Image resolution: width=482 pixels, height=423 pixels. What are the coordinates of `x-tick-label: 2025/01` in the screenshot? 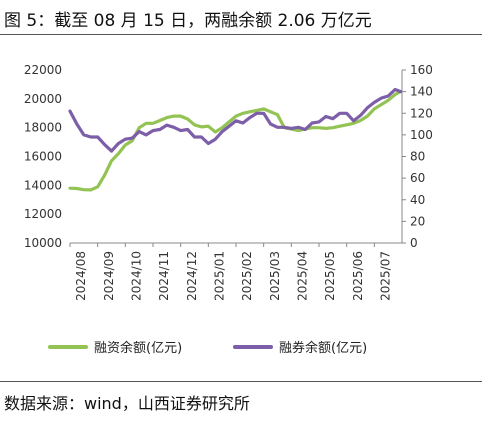 It's located at (220, 276).